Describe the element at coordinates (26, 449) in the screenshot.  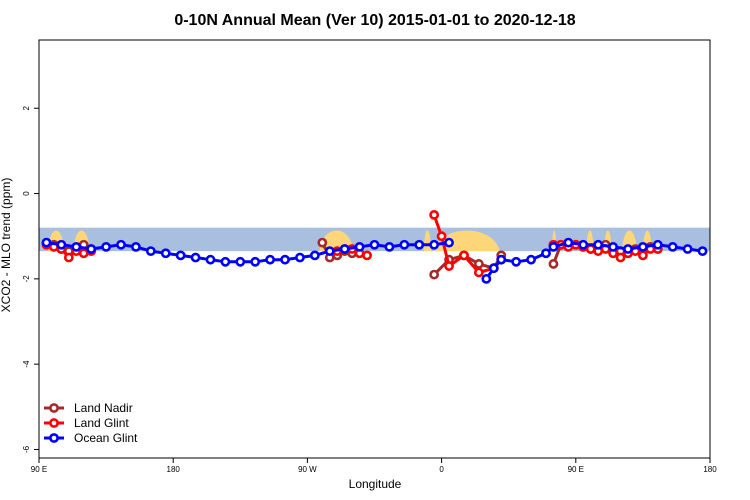
I see `y-tick-label: -6` at that location.